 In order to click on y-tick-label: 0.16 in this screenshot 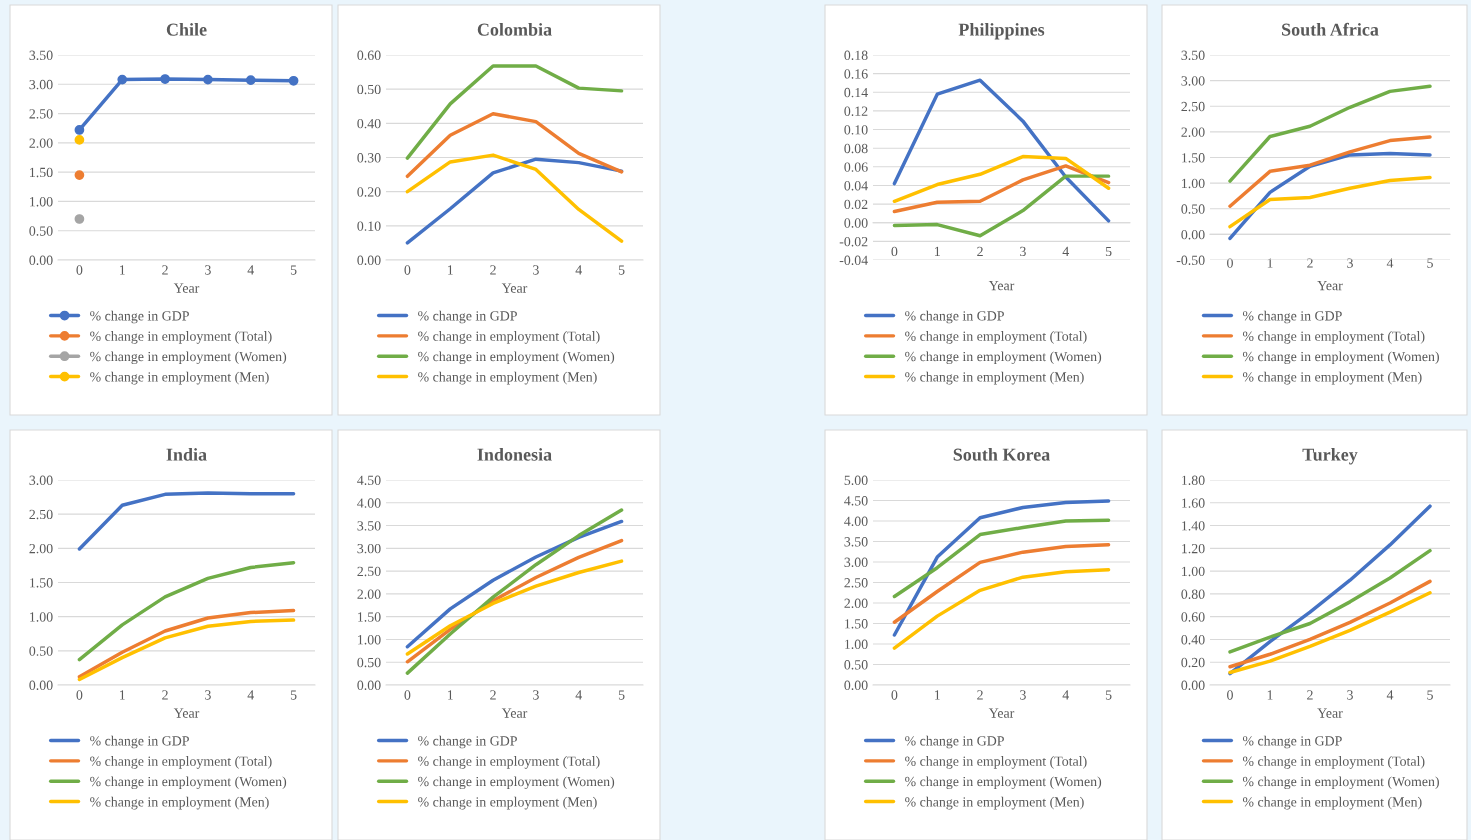, I will do `click(856, 74)`.